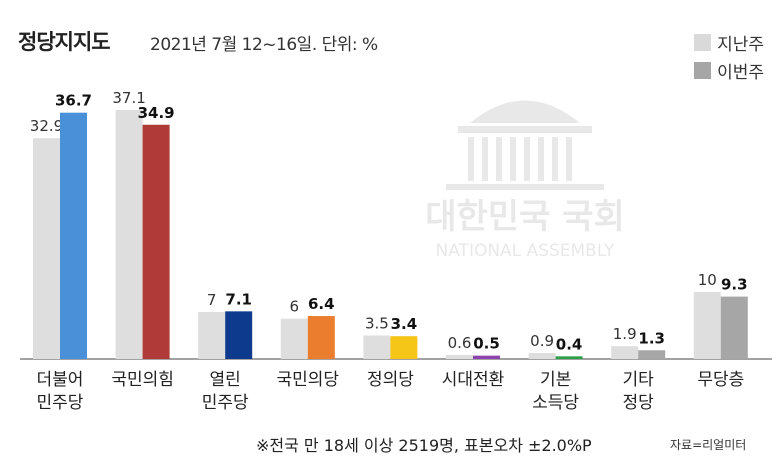  I want to click on legend: 지난주 이번주, so click(729, 56).